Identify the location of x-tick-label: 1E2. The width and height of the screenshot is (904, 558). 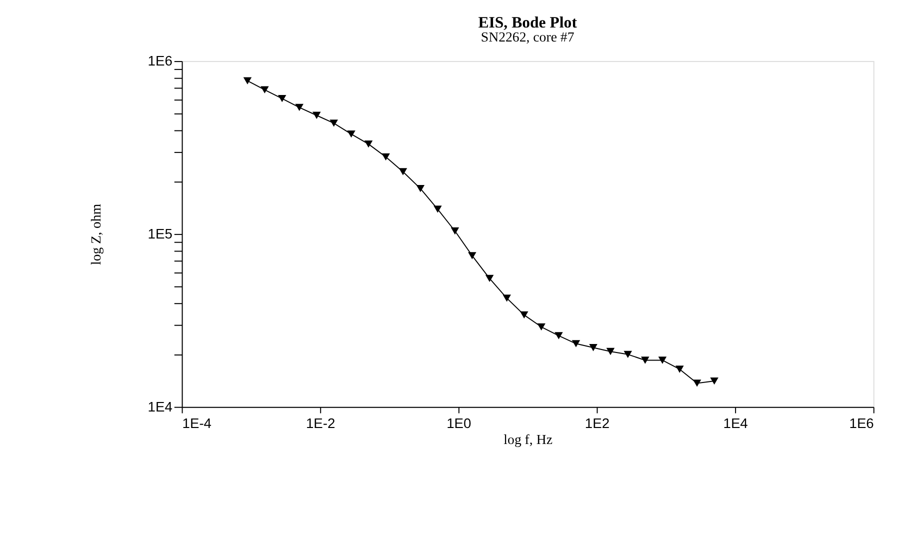
(597, 423).